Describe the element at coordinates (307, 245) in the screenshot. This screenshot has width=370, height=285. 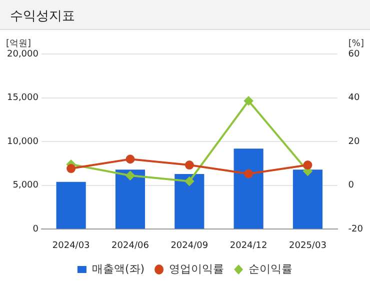
I see `x-tick-label: 2025/03` at that location.